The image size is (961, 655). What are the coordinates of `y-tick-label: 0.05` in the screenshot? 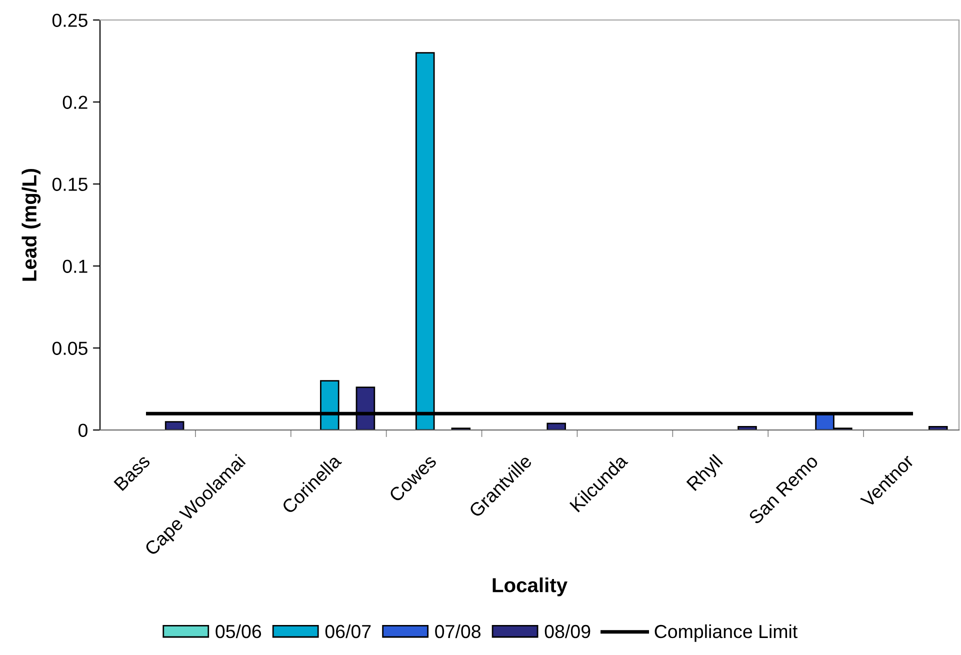 It's located at (70, 348).